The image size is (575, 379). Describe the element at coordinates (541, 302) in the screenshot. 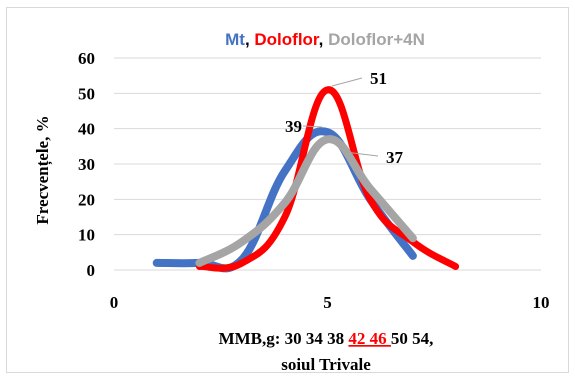

I see `x-tick-label: 10` at that location.